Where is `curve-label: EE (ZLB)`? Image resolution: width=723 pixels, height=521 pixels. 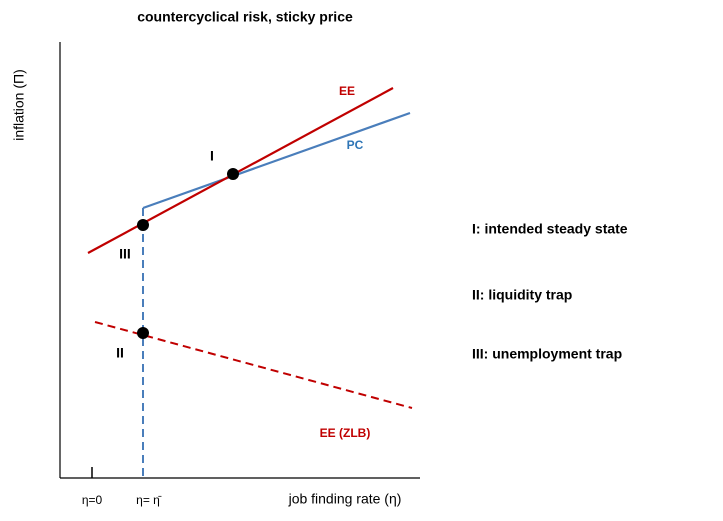 curve-label: EE (ZLB) is located at coordinates (345, 433).